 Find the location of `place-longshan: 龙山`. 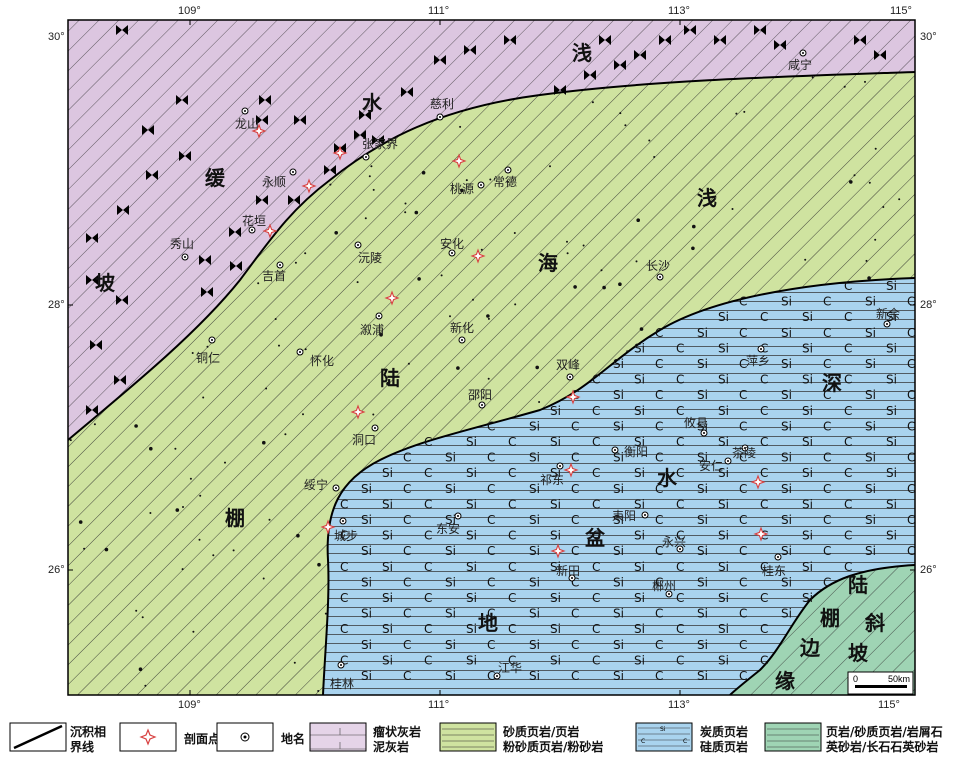

place-longshan: 龙山 is located at coordinates (247, 124).